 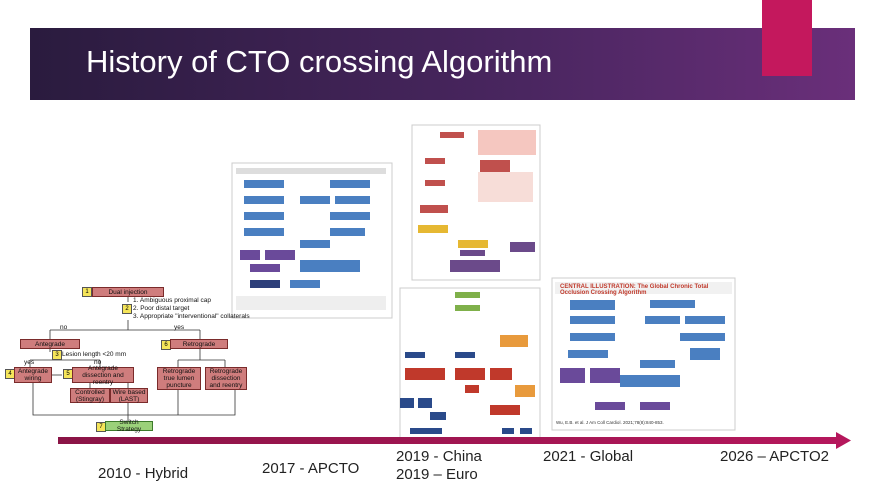 What do you see at coordinates (226, 378) in the screenshot?
I see `flow-node: Retrograde dissection and reentry` at bounding box center [226, 378].